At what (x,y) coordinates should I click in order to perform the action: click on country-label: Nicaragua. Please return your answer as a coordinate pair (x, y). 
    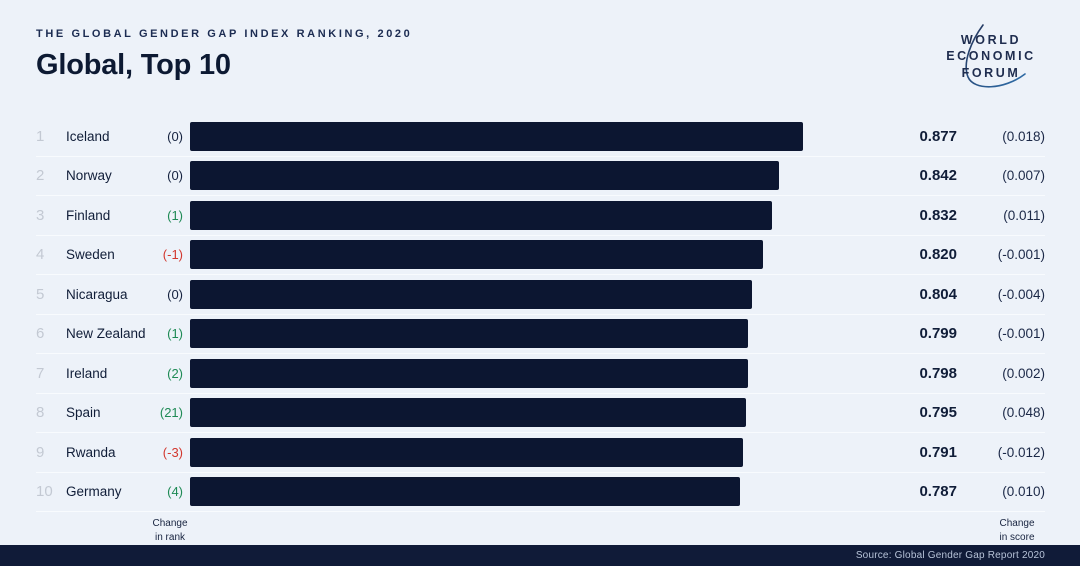
    Looking at the image, I should click on (97, 294).